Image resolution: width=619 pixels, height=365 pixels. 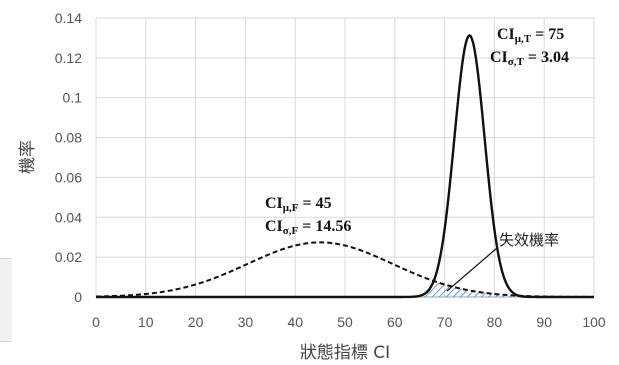 I want to click on annotation-failure: CIμ,F = 45 CIσ,F = 14.56, so click(x=308, y=216).